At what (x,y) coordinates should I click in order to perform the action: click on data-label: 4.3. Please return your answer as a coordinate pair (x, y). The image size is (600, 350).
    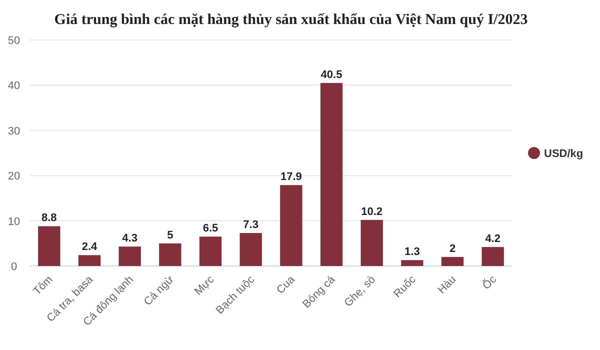
    Looking at the image, I should click on (130, 238).